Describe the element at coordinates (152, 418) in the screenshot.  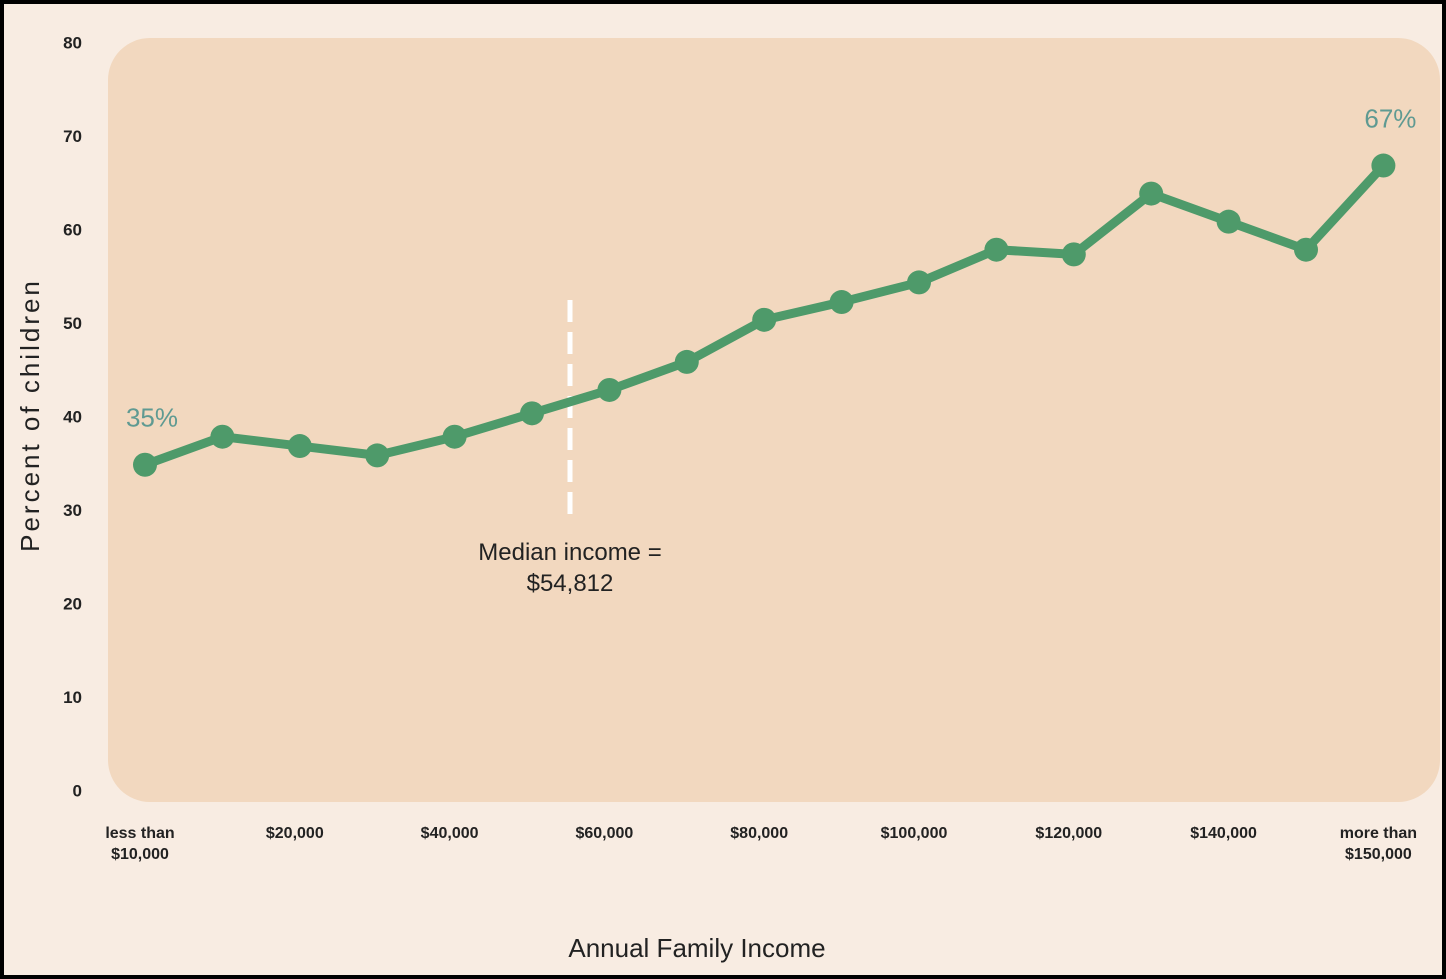
I see `data-label: 35%` at that location.